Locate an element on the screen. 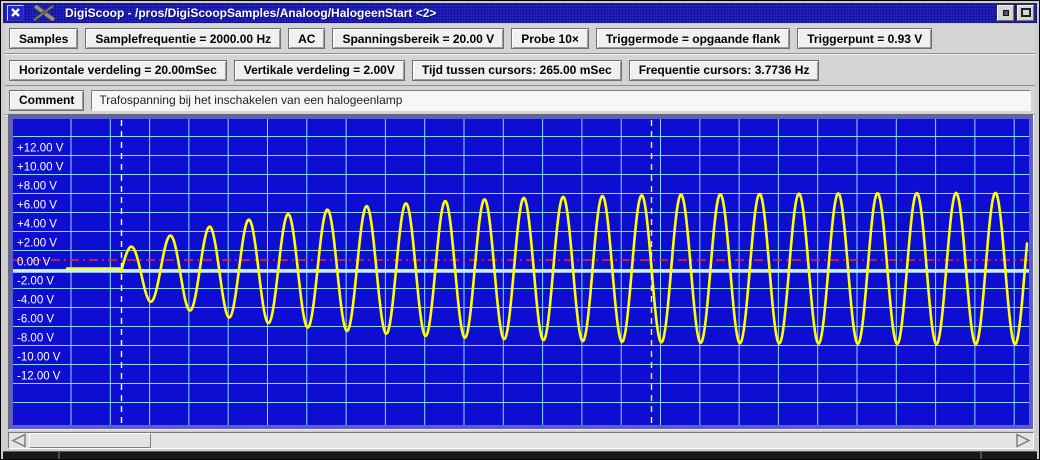 This screenshot has width=1040, height=460. voltage-tick-label: +10.00 V is located at coordinates (40, 168).